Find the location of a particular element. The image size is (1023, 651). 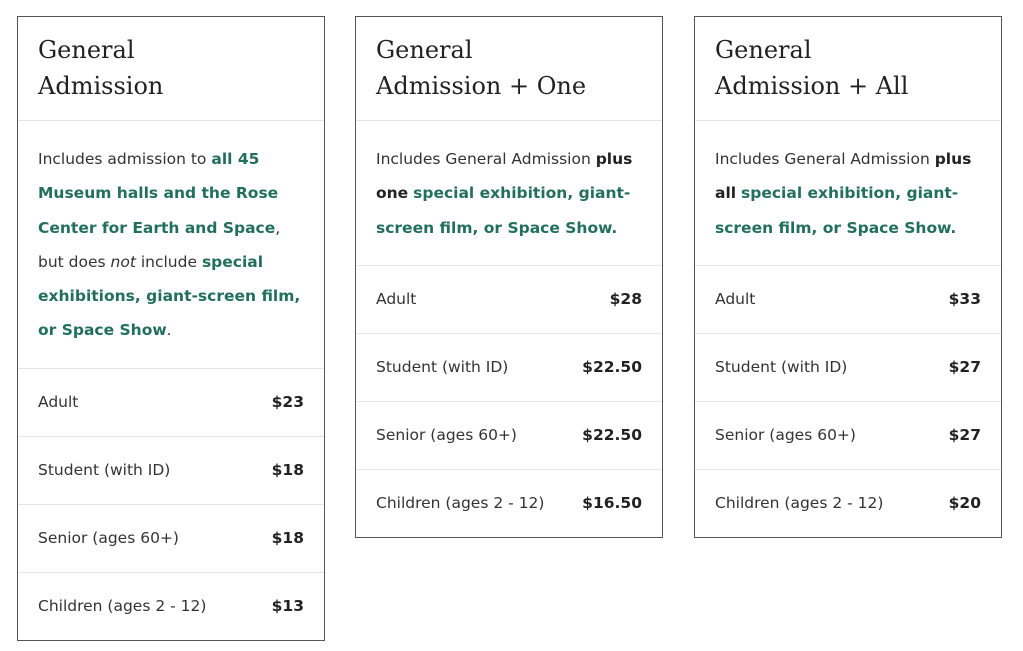

ticket-price: $28 is located at coordinates (625, 299).